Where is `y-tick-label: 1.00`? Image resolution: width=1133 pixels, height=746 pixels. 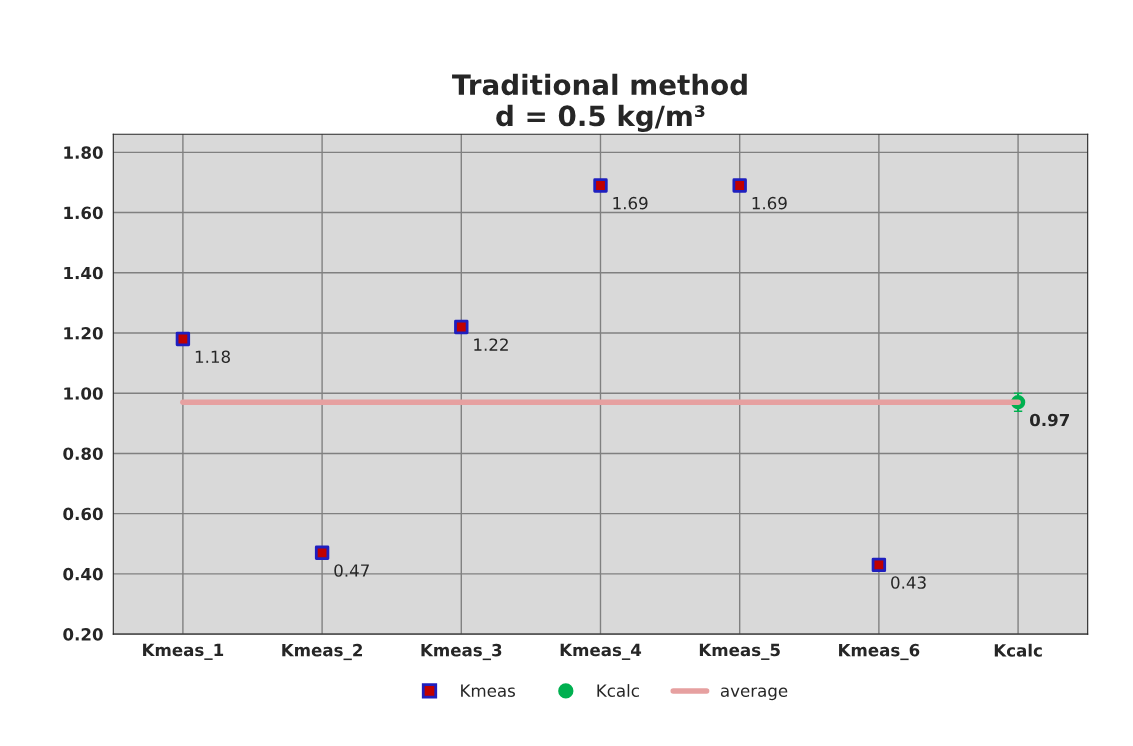 y-tick-label: 1.00 is located at coordinates (83, 393).